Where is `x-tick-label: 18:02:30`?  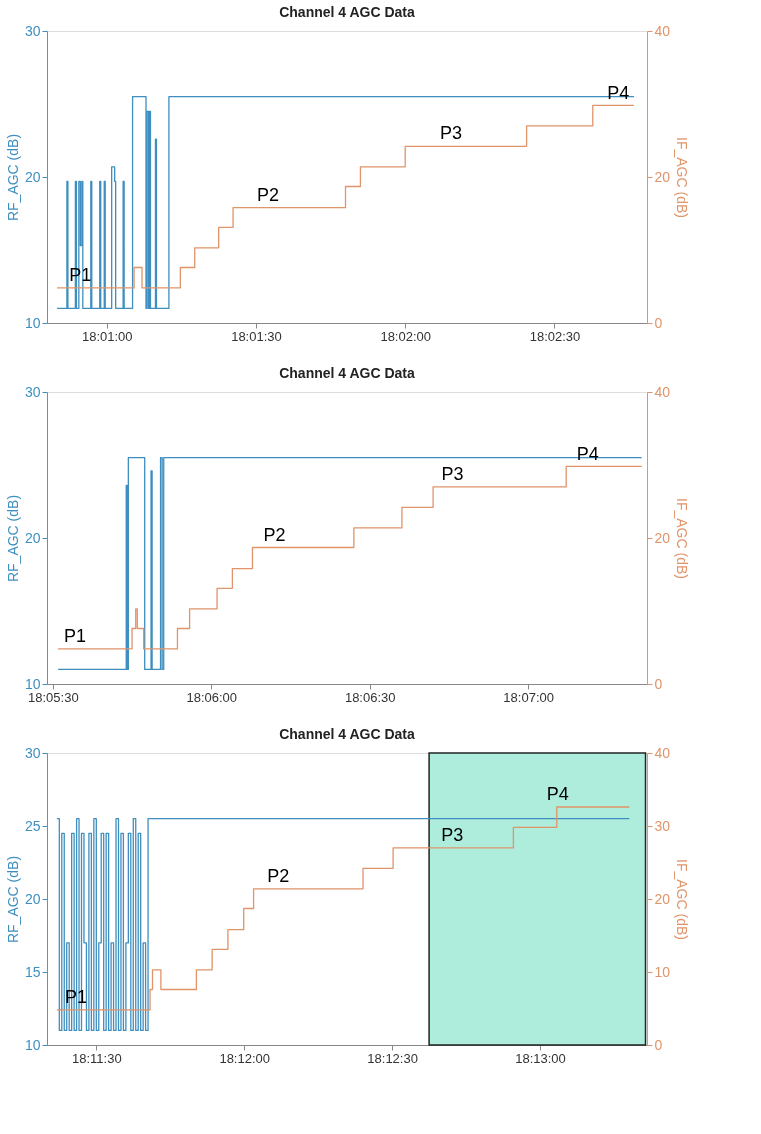
x-tick-label: 18:02:30 is located at coordinates (555, 336).